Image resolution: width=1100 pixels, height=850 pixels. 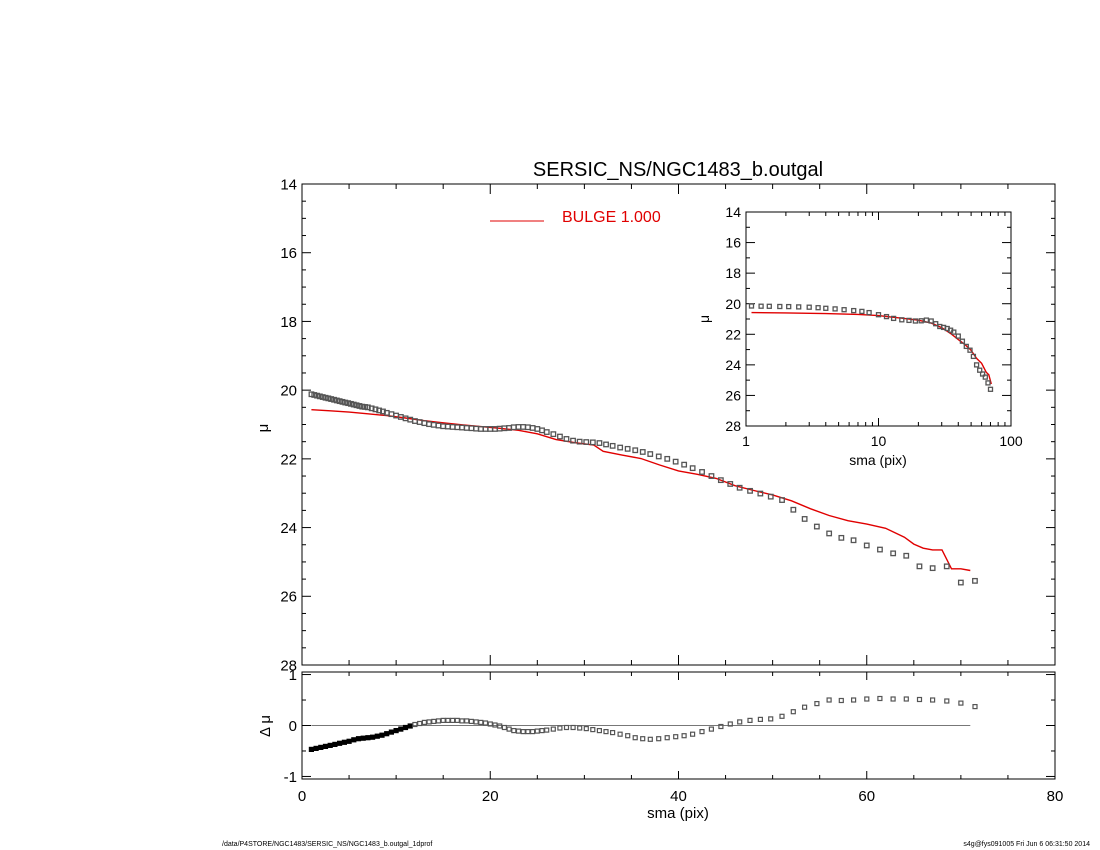 I want to click on resid-xtick-label: 20, so click(x=490, y=796).